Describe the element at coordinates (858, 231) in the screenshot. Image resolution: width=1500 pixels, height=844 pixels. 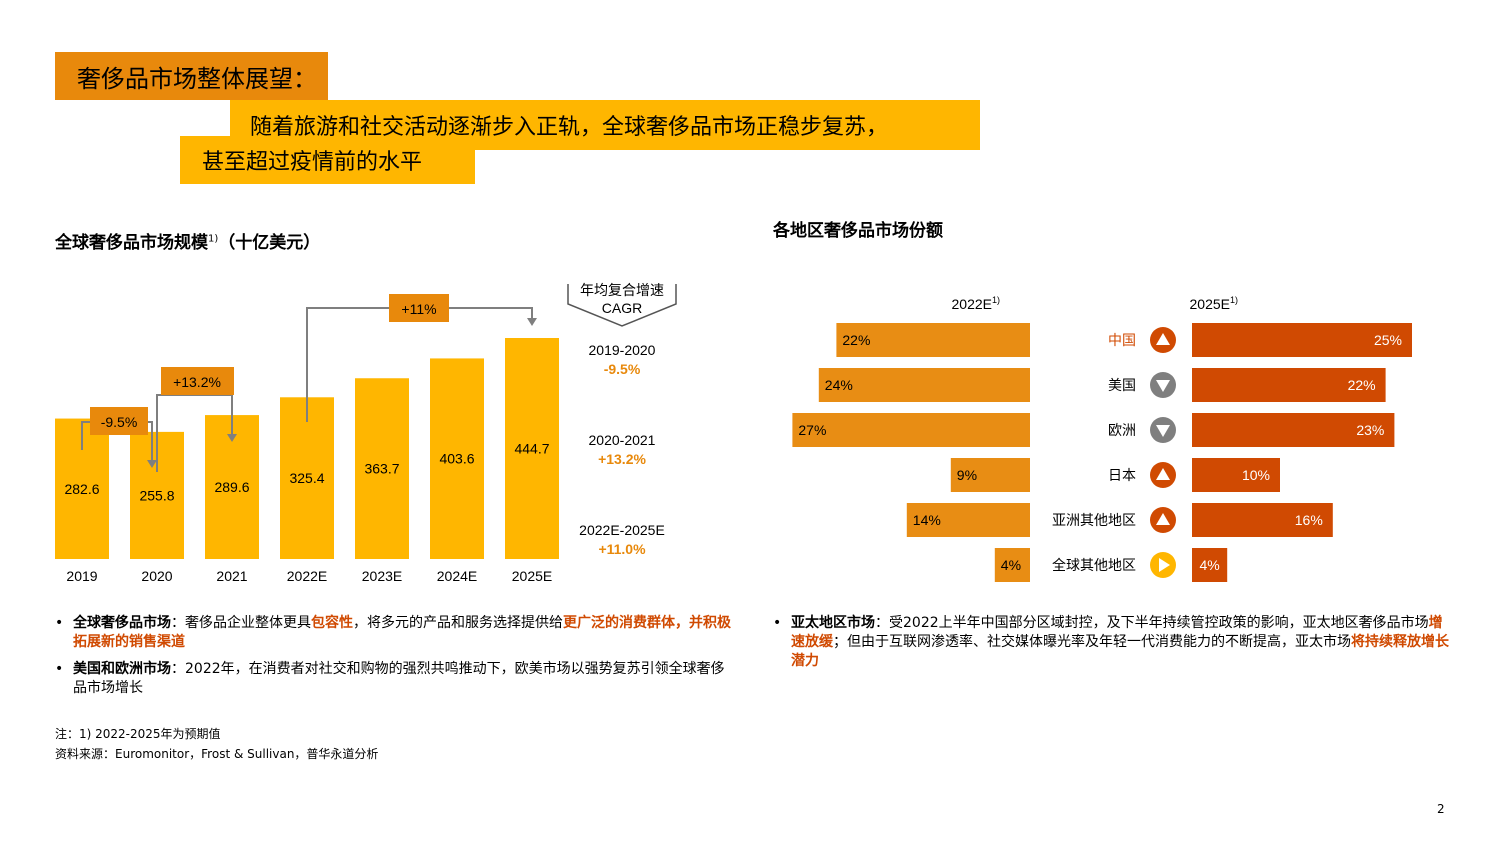
I see `right-chart-title-text: 各地区奢侈品市场份额` at that location.